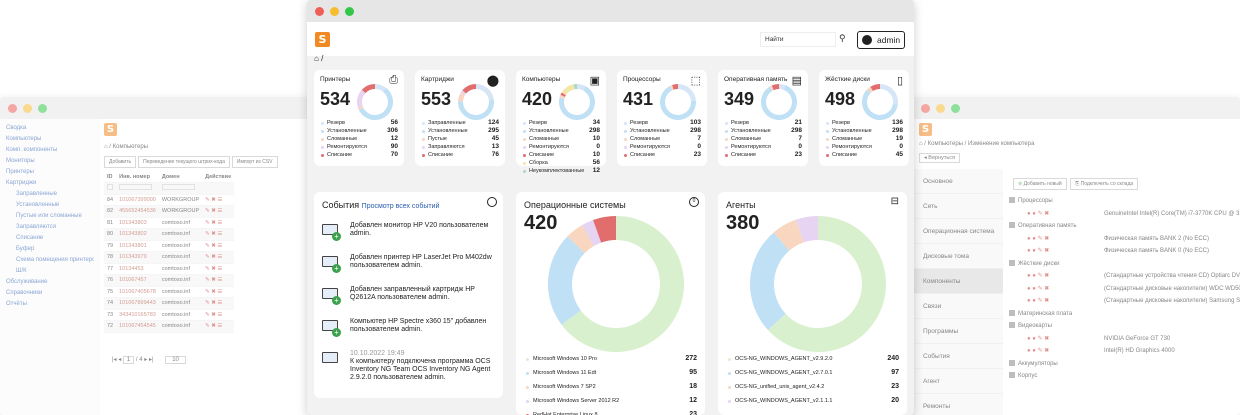  I want to click on table-row: 72 101067454545 comtoso.inf ✎ ✖ ☰, so click(169, 326).